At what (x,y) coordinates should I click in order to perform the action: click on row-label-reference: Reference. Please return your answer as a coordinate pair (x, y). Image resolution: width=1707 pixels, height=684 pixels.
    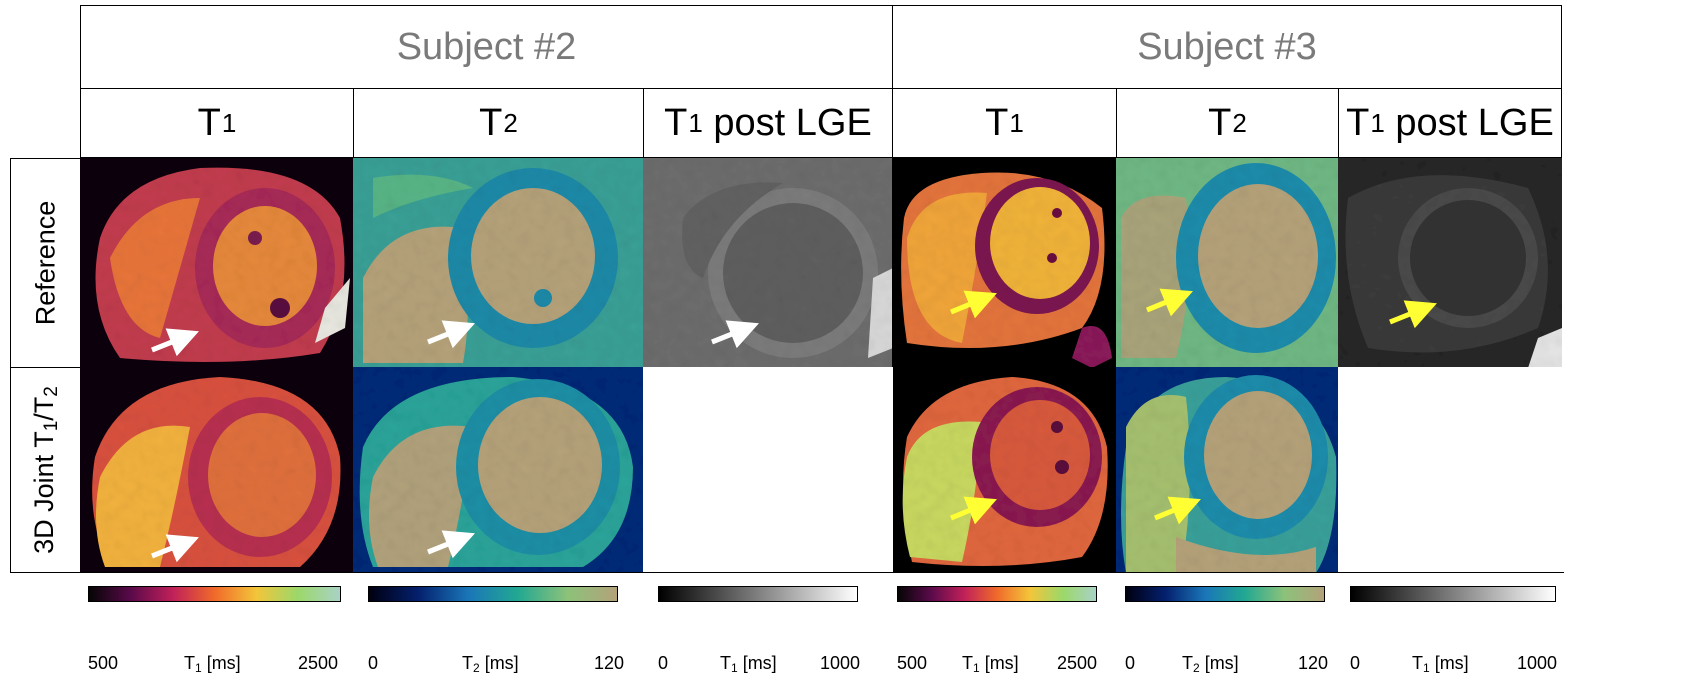
    Looking at the image, I should click on (45, 263).